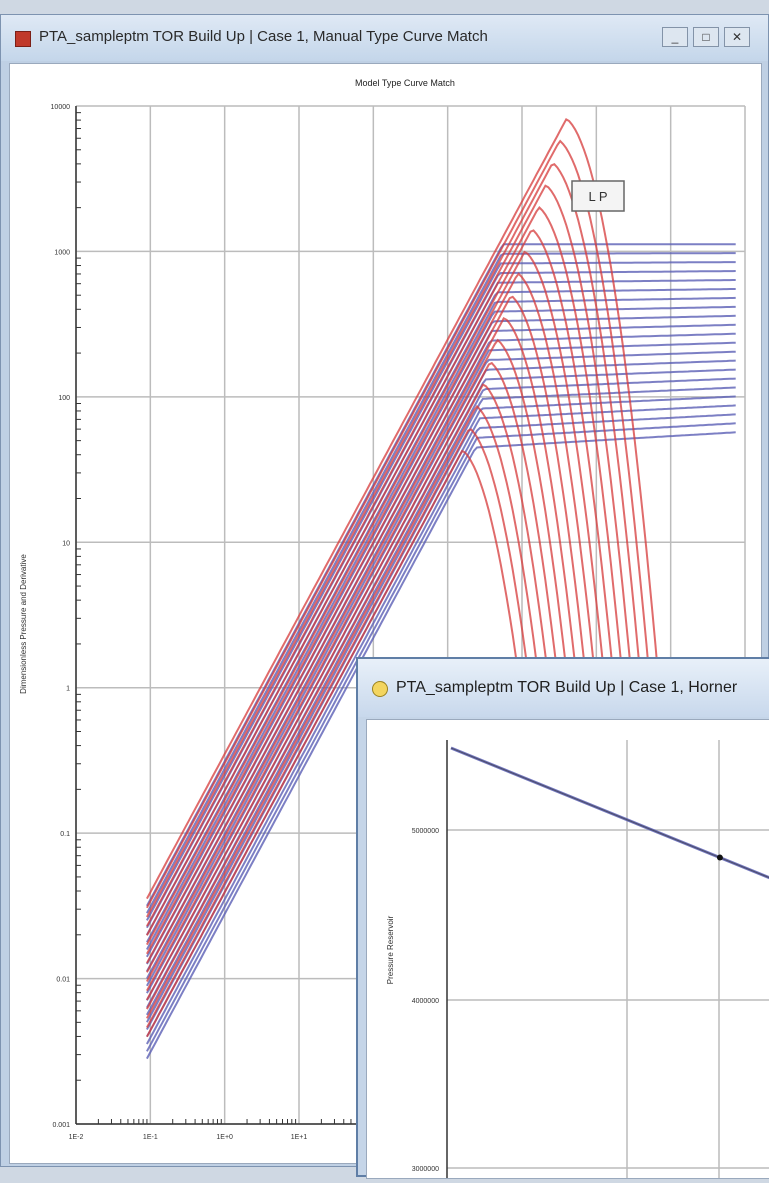 This screenshot has height=1183, width=769. What do you see at coordinates (23, 39) in the screenshot?
I see `app-icon` at bounding box center [23, 39].